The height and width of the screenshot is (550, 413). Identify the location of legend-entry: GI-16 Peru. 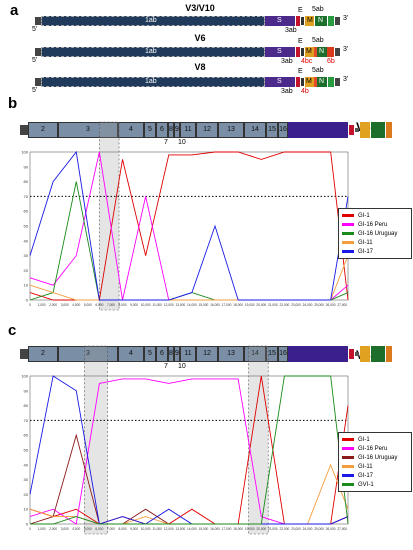
(375, 448).